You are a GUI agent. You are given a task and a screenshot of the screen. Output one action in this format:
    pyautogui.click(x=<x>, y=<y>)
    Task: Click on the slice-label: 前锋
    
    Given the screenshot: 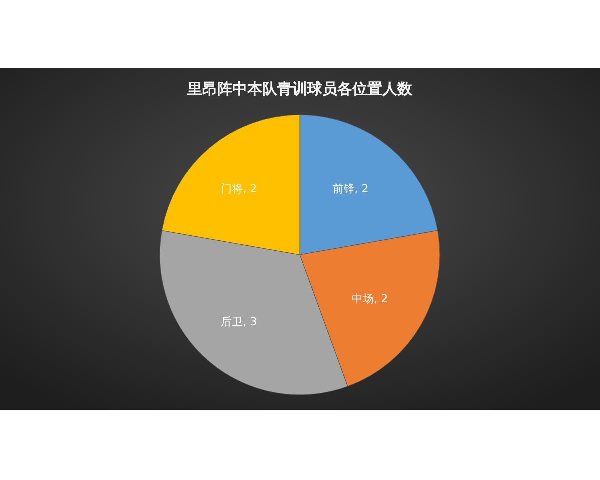 What is the action you would take?
    pyautogui.click(x=343, y=189)
    